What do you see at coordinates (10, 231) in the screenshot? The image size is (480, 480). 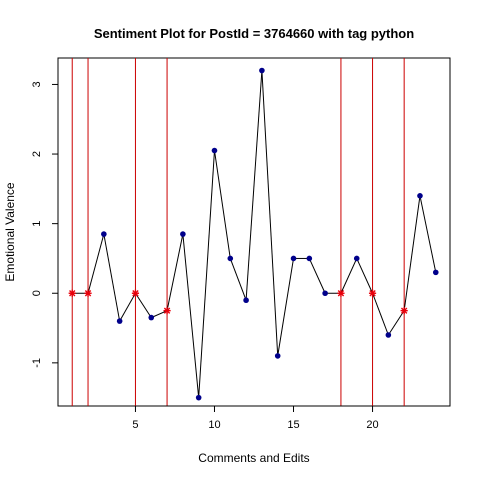 I see `y-axis-label: Emotional Valence` at bounding box center [10, 231].